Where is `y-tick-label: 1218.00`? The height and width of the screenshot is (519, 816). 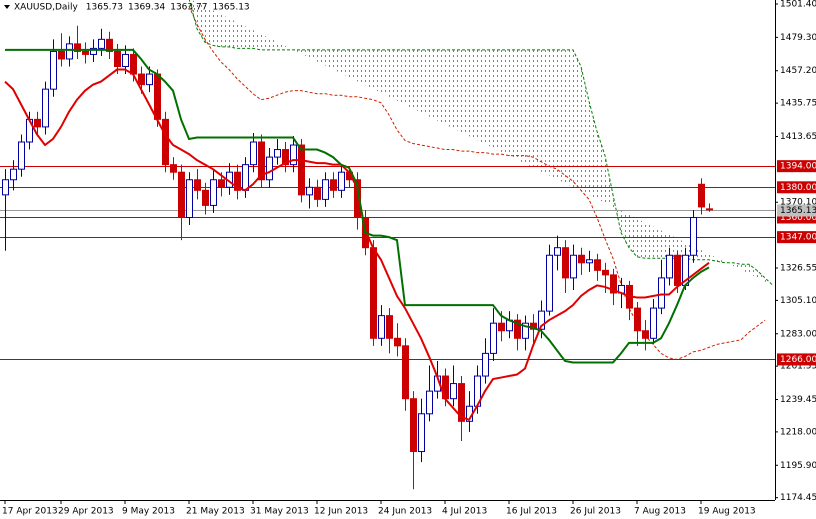 y-tick-label: 1218.00 is located at coordinates (798, 432).